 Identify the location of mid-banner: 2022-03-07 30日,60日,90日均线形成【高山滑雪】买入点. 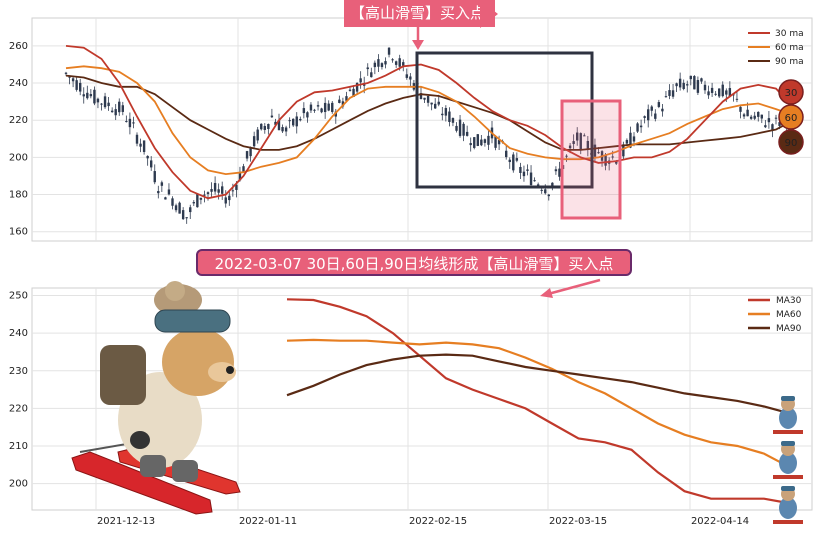
(414, 262).